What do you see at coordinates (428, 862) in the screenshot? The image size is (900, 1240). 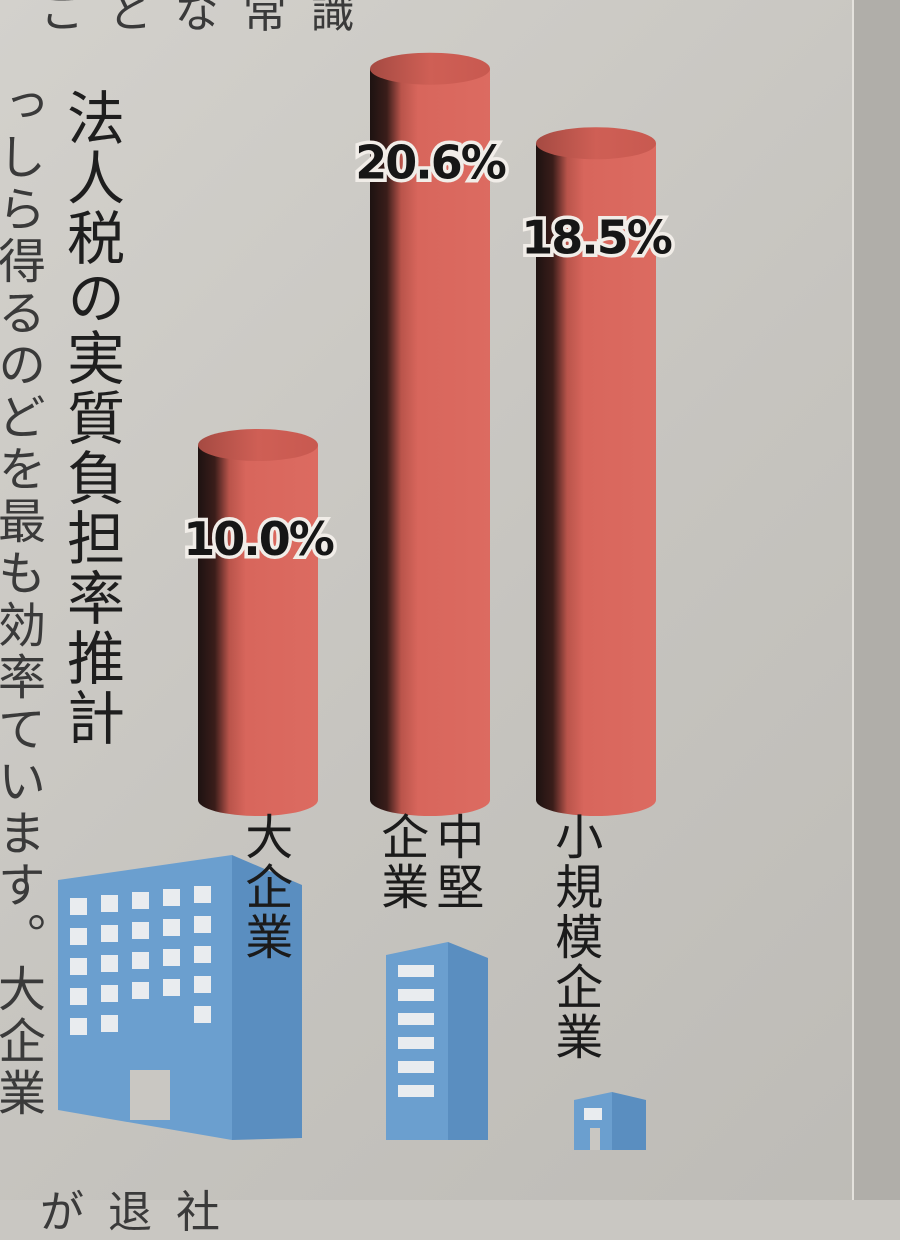 I see `category-label-medium: 中堅企業` at bounding box center [428, 862].